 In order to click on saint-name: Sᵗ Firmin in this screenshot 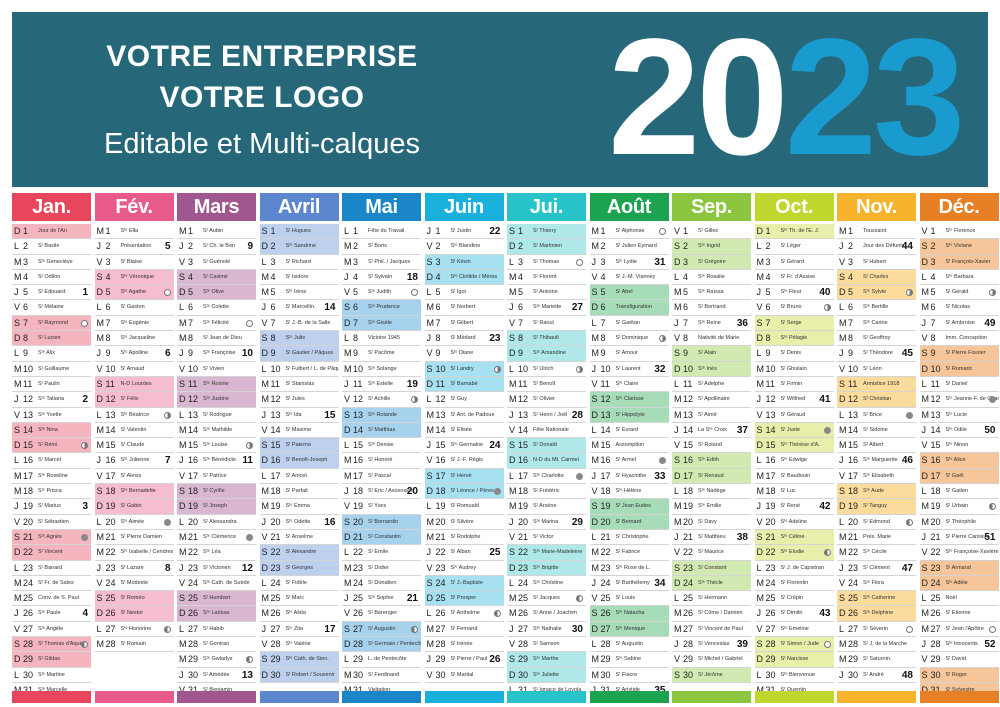, I will do `click(791, 383)`.